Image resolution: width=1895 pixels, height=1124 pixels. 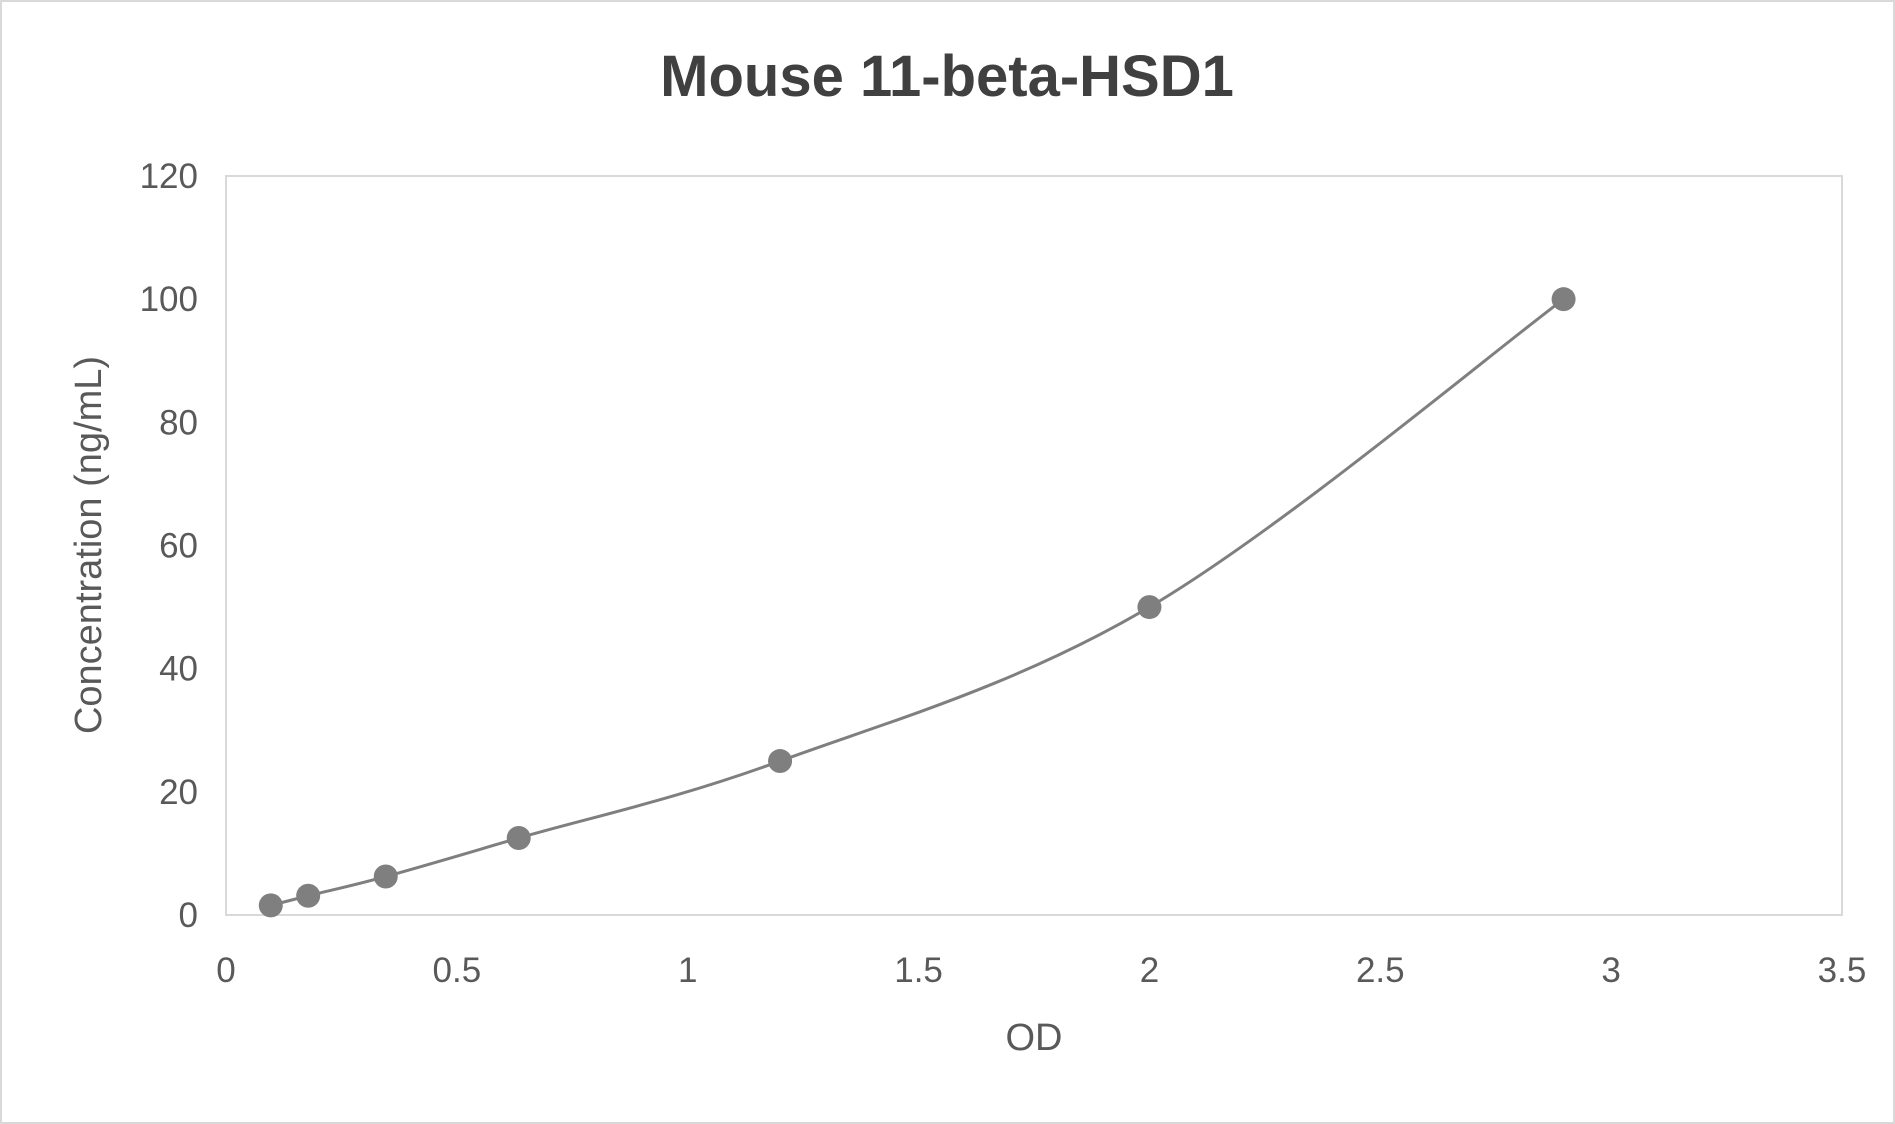 What do you see at coordinates (1610, 970) in the screenshot?
I see `x-tick-label: 3` at bounding box center [1610, 970].